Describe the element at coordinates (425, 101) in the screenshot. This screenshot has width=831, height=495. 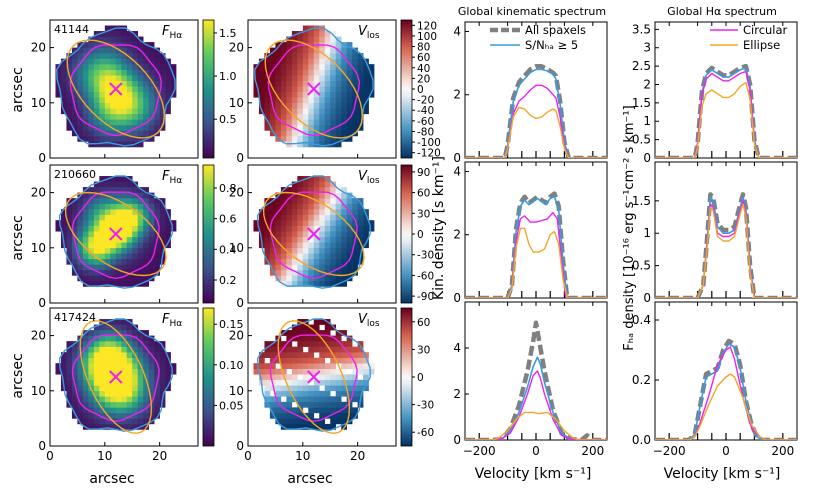
I see `colorbar-tick-label: -20` at that location.